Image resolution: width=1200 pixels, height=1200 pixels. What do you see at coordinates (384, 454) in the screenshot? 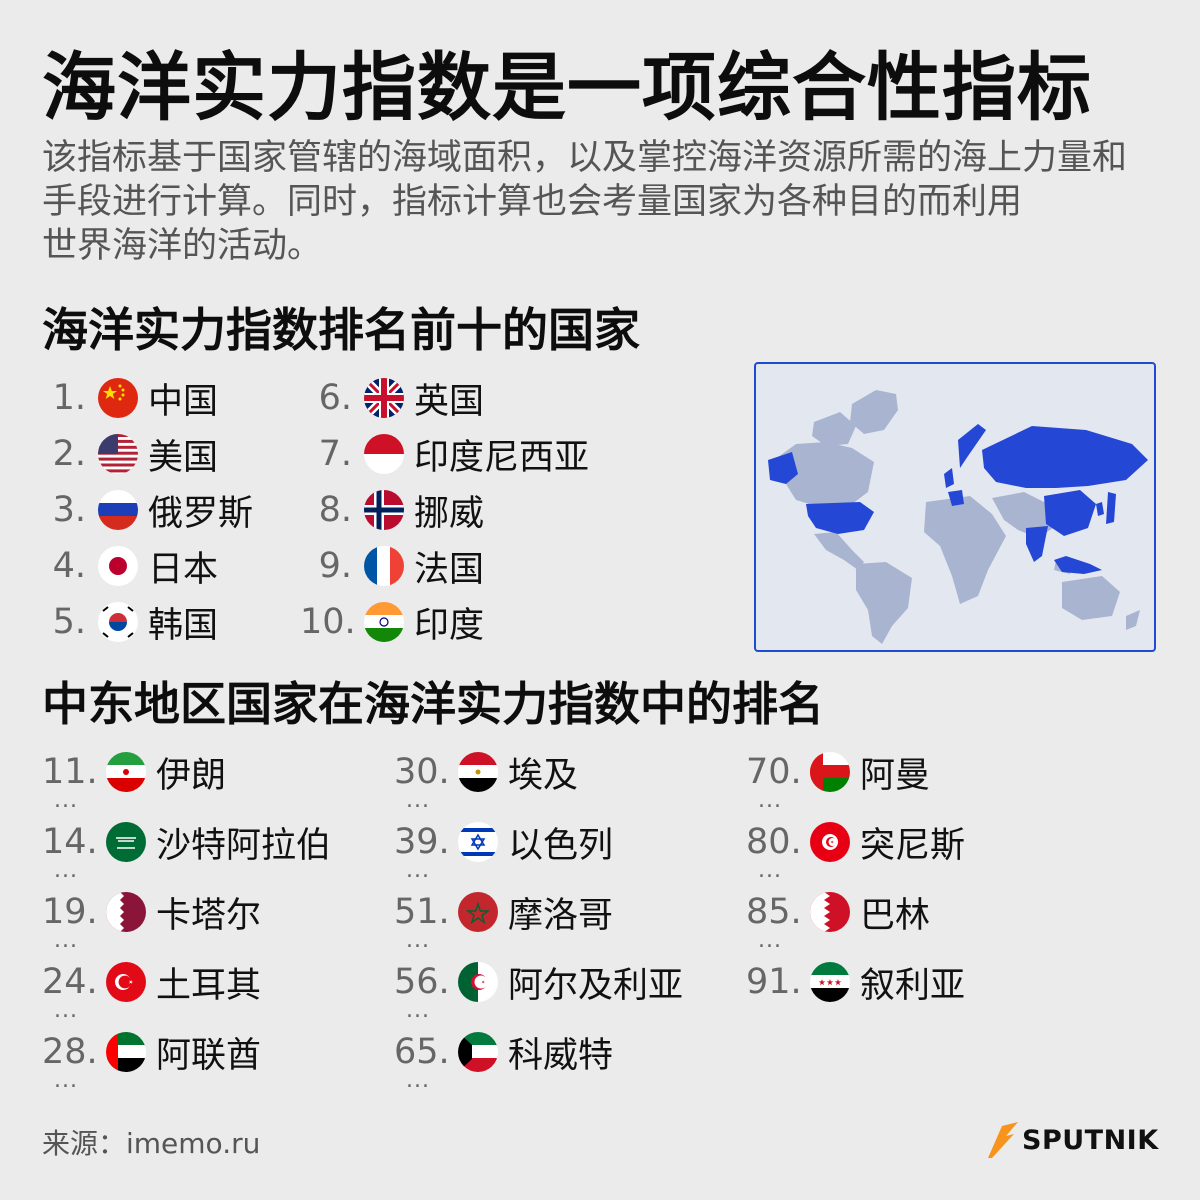
I see `indonesia-flag-icon` at bounding box center [384, 454].